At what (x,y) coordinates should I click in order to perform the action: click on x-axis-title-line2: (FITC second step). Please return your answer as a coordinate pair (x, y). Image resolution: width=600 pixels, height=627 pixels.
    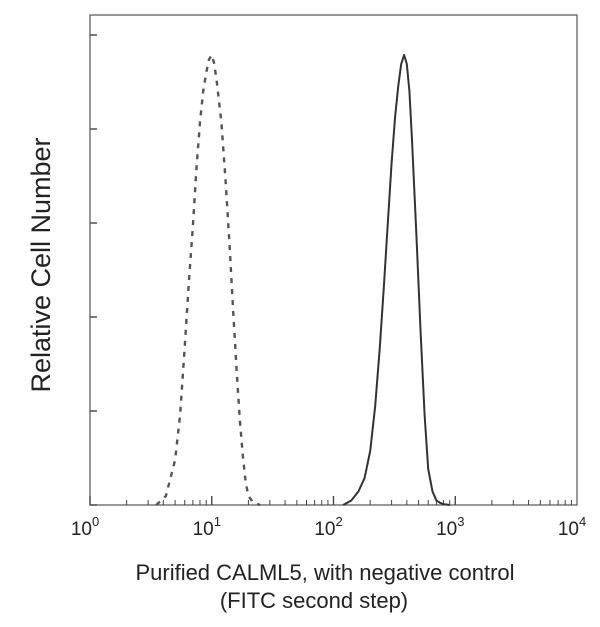
    Looking at the image, I should click on (314, 600).